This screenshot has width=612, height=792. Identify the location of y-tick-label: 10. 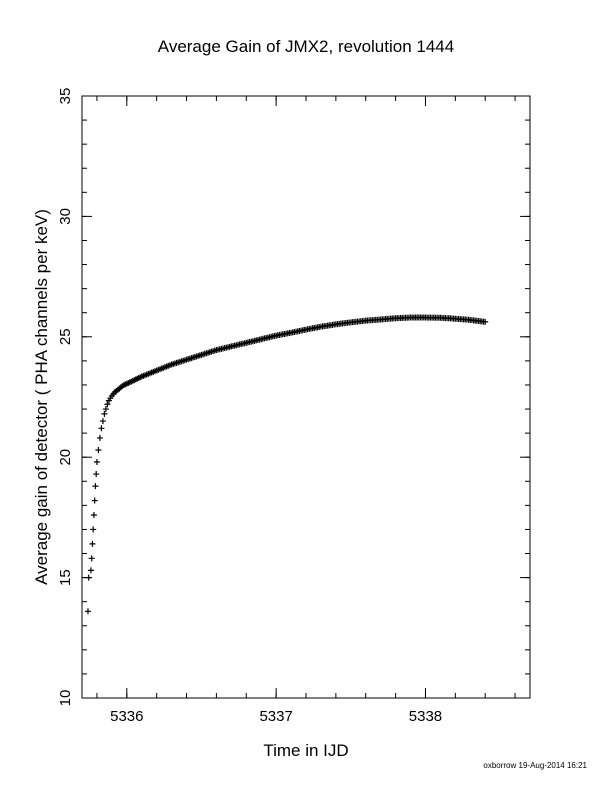
(65, 698).